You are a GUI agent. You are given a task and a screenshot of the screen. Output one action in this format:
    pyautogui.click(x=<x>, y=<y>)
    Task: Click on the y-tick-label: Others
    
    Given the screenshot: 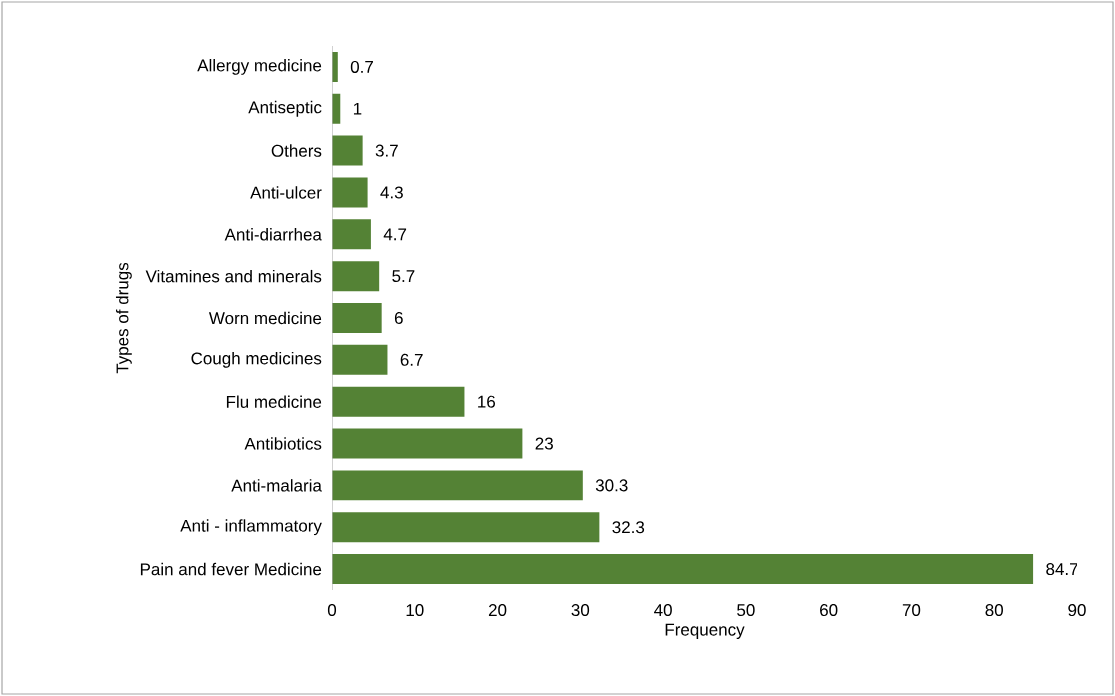 What is the action you would take?
    pyautogui.click(x=296, y=150)
    